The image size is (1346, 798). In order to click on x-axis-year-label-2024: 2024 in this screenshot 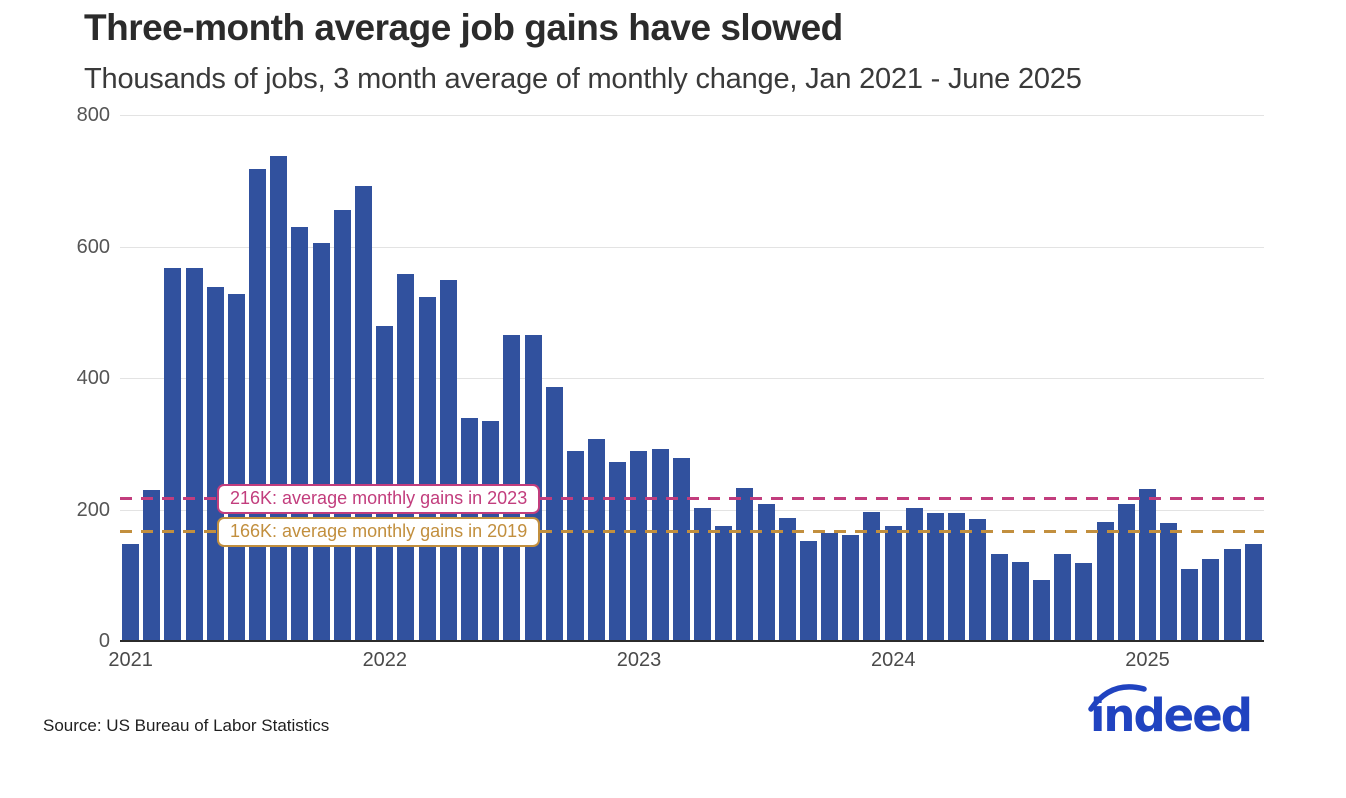, I will do `click(893, 660)`.